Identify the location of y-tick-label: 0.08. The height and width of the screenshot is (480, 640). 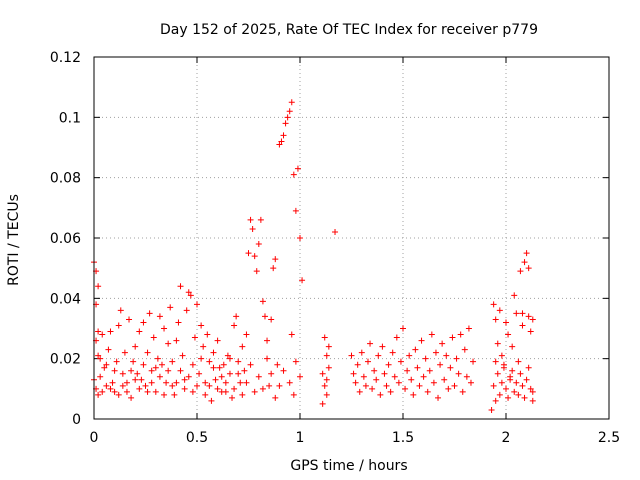
(65, 179).